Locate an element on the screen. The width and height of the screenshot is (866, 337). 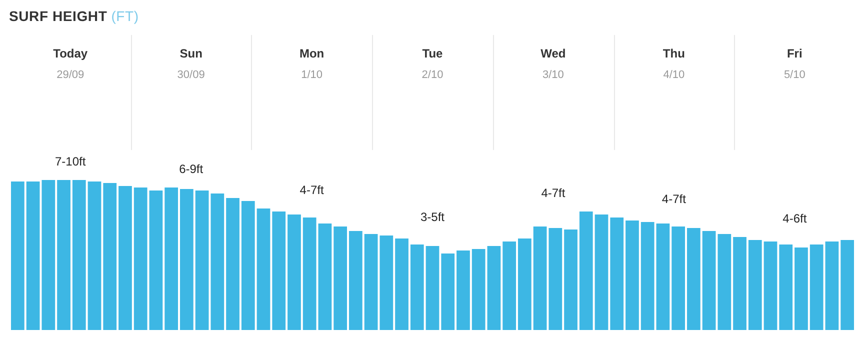
text: 1/10 is located at coordinates (311, 75).